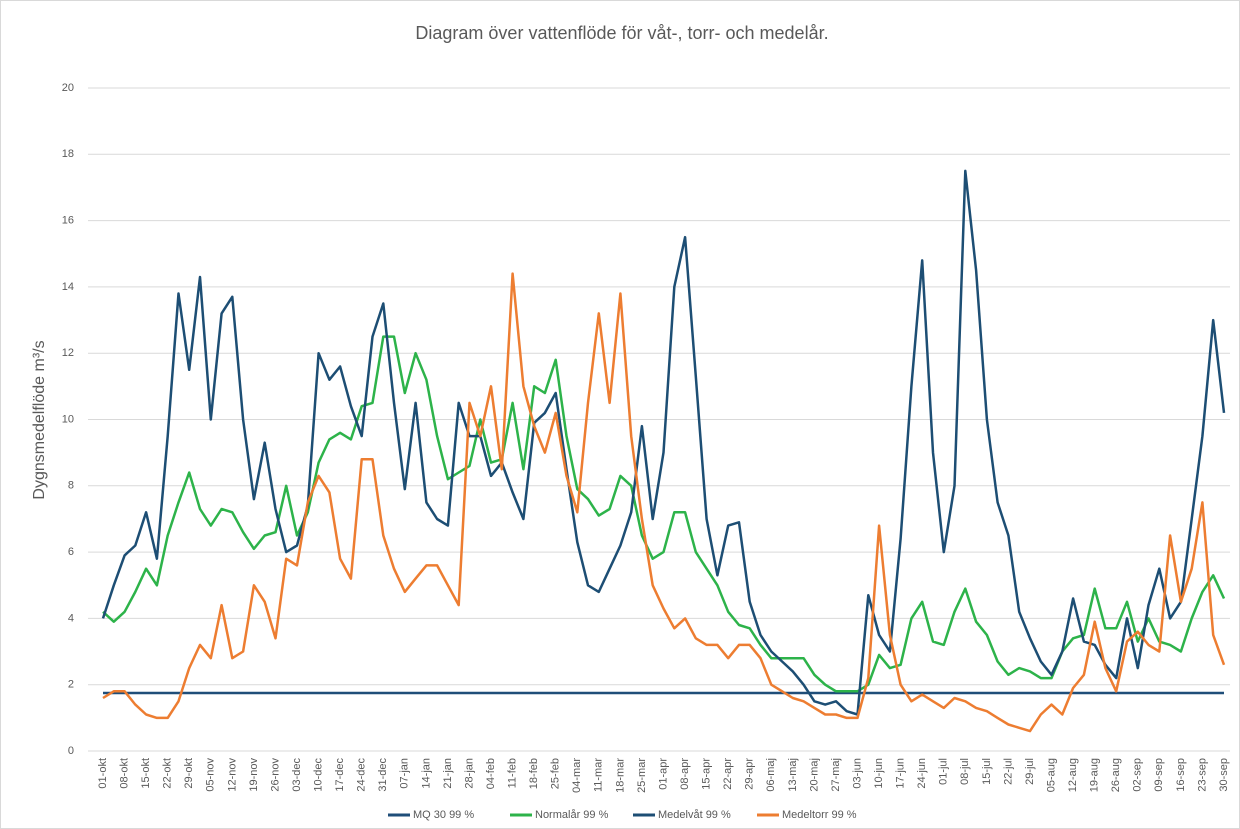 This screenshot has width=1240, height=829. I want to click on x-tick-label: 22-jul, so click(1008, 771).